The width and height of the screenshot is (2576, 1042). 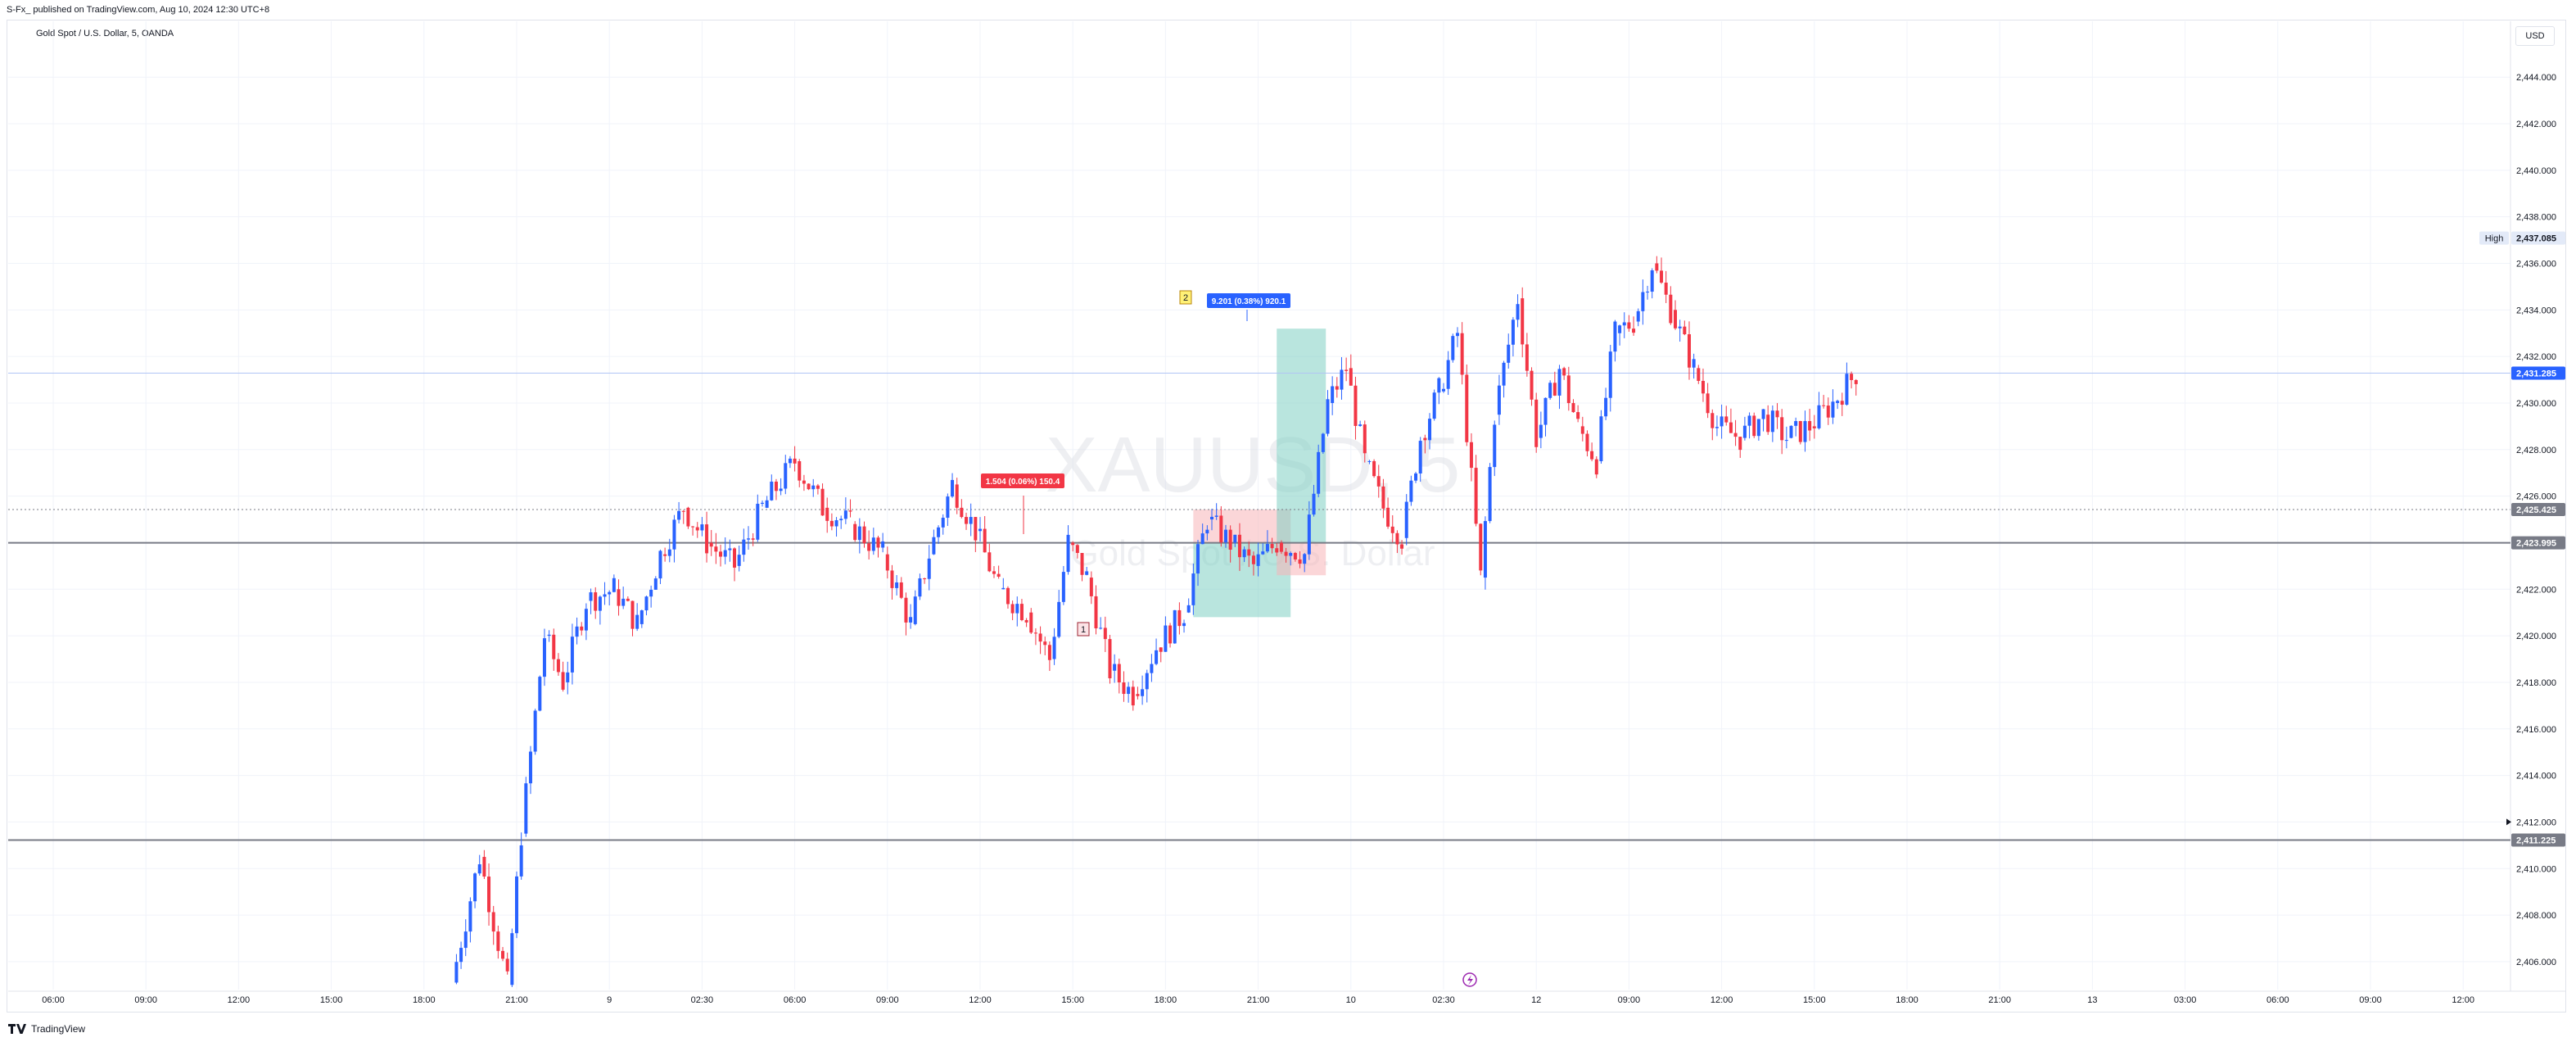 What do you see at coordinates (2000, 1000) in the screenshot?
I see `time-tick-label: 21:00` at bounding box center [2000, 1000].